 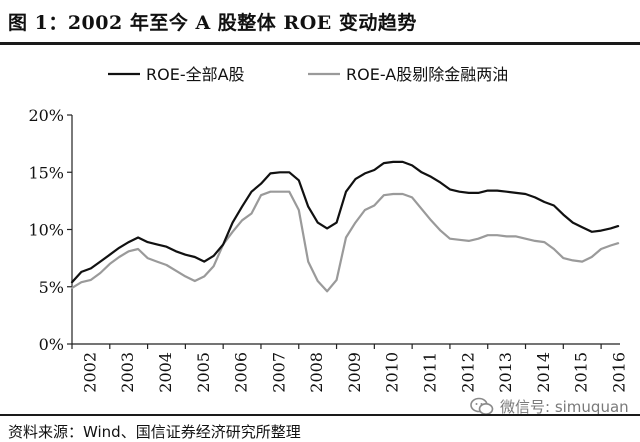 I want to click on x-tick-label: 2004, so click(x=165, y=372).